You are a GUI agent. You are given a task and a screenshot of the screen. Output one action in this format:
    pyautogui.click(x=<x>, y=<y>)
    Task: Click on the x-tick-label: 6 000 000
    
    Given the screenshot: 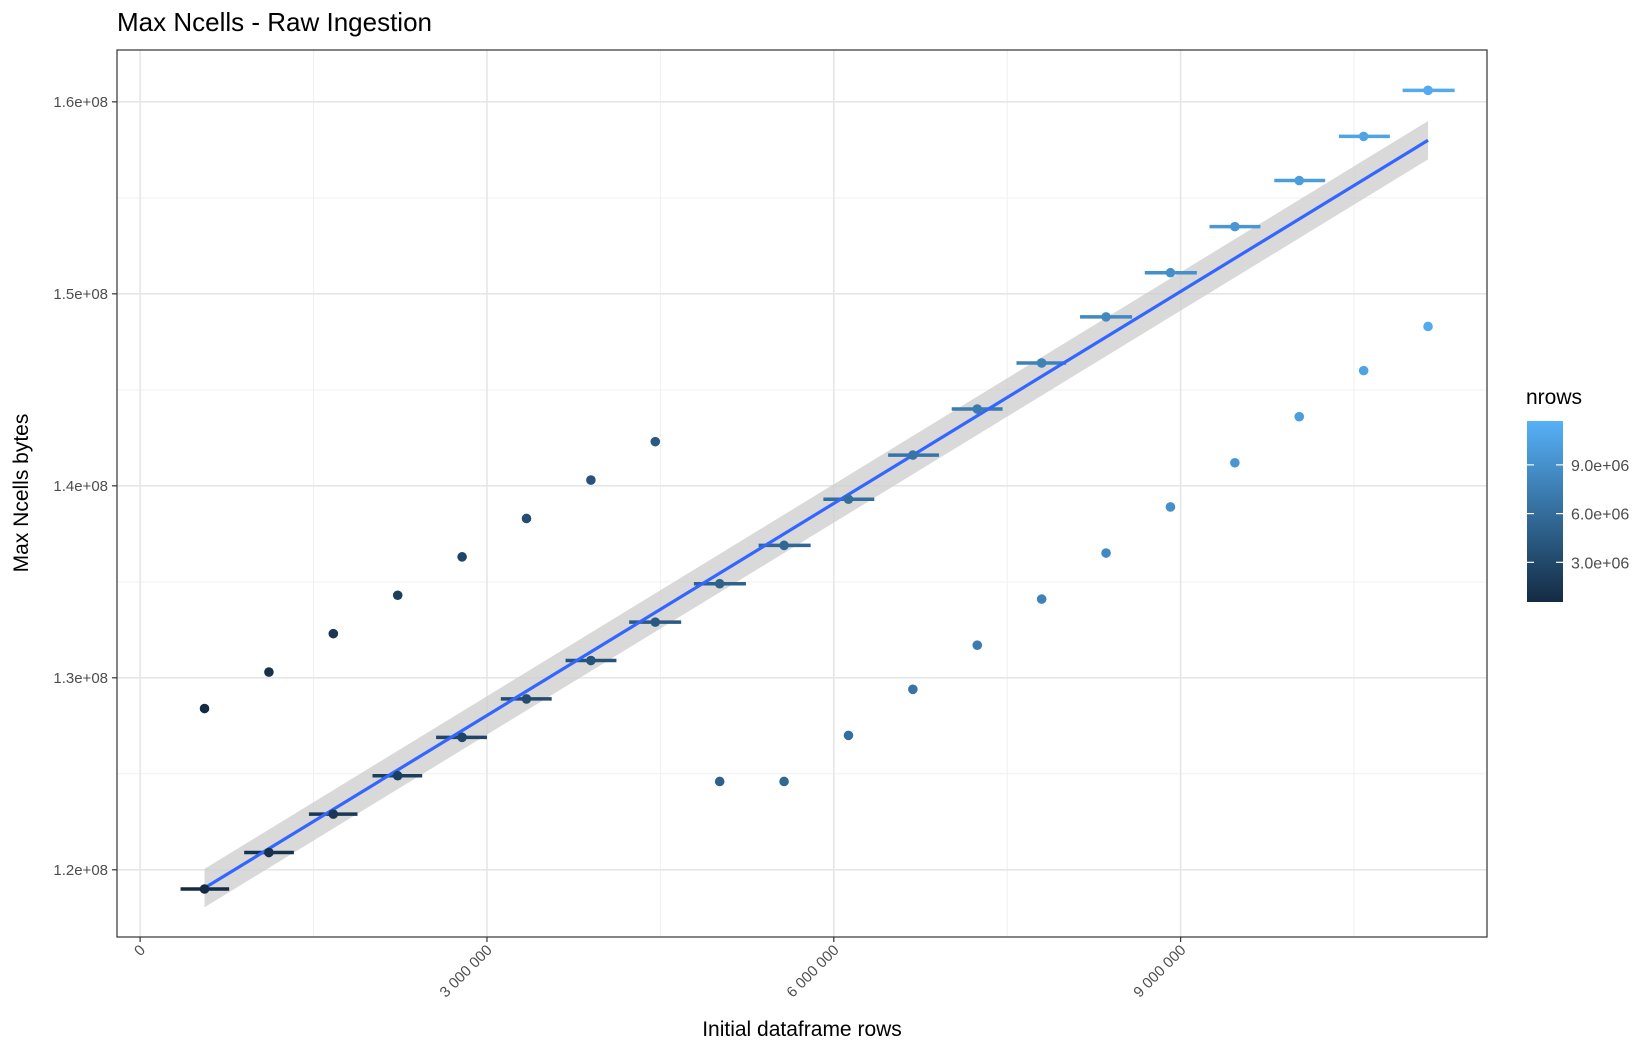 What is the action you would take?
    pyautogui.click(x=812, y=971)
    